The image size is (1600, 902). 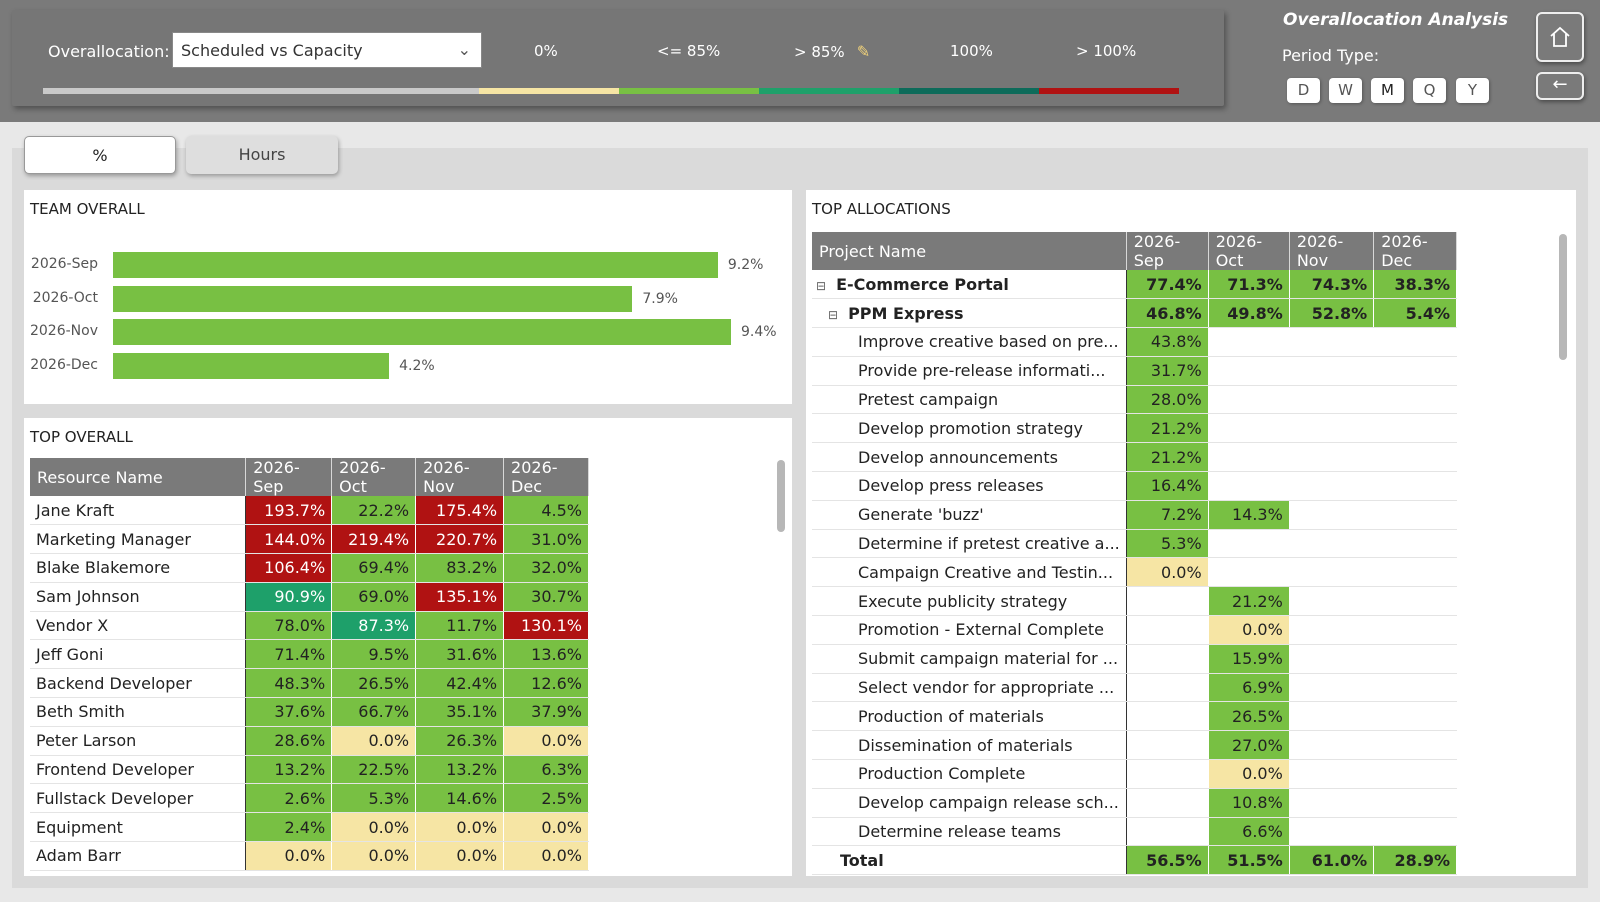 I want to click on total-row: Total 56.5% 51.5% 61.0% 28.9%, so click(x=1134, y=860).